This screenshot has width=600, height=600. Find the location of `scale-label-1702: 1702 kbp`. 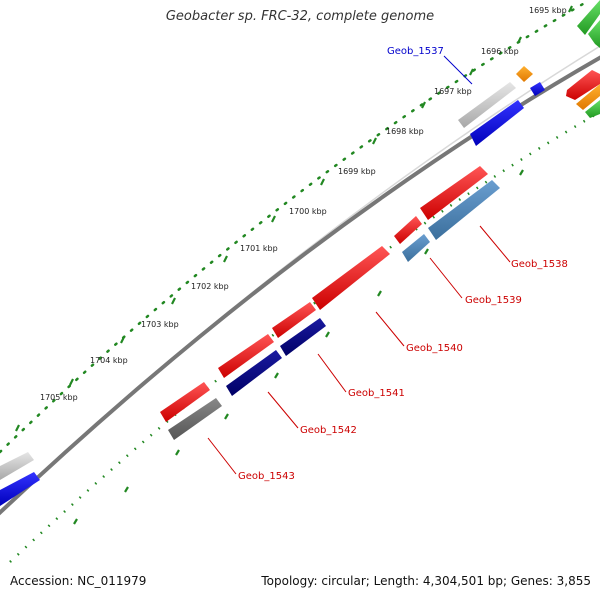

scale-label-1702: 1702 kbp is located at coordinates (210, 286).